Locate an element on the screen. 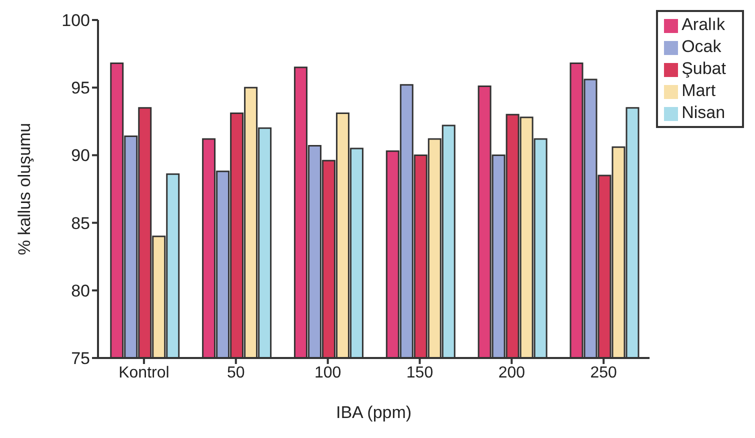 This screenshot has width=755, height=438. legend-label: Şubat is located at coordinates (704, 68).